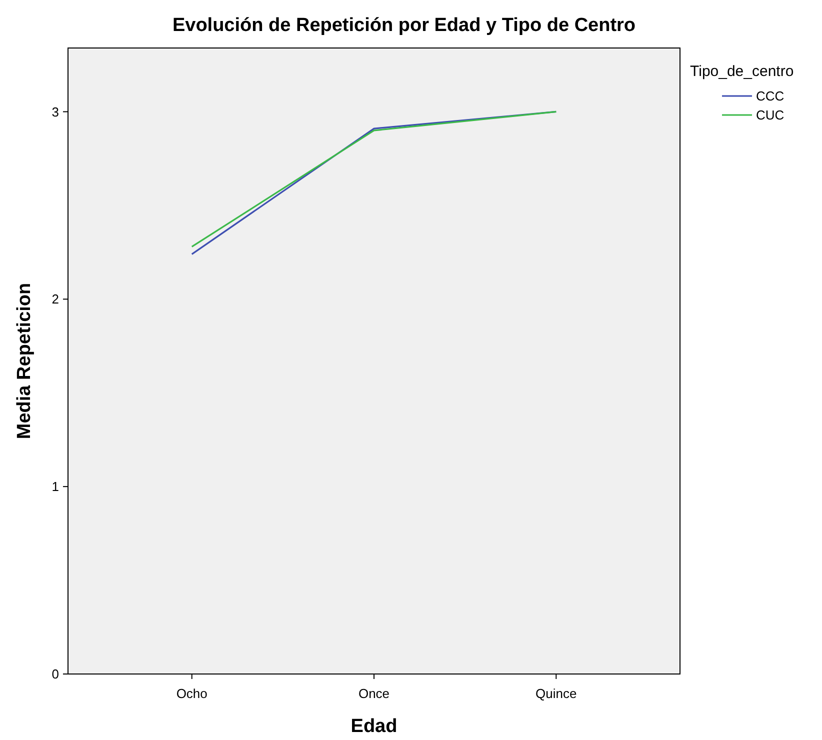 The width and height of the screenshot is (822, 740). What do you see at coordinates (24, 361) in the screenshot?
I see `y-axis-title: Media Repeticion` at bounding box center [24, 361].